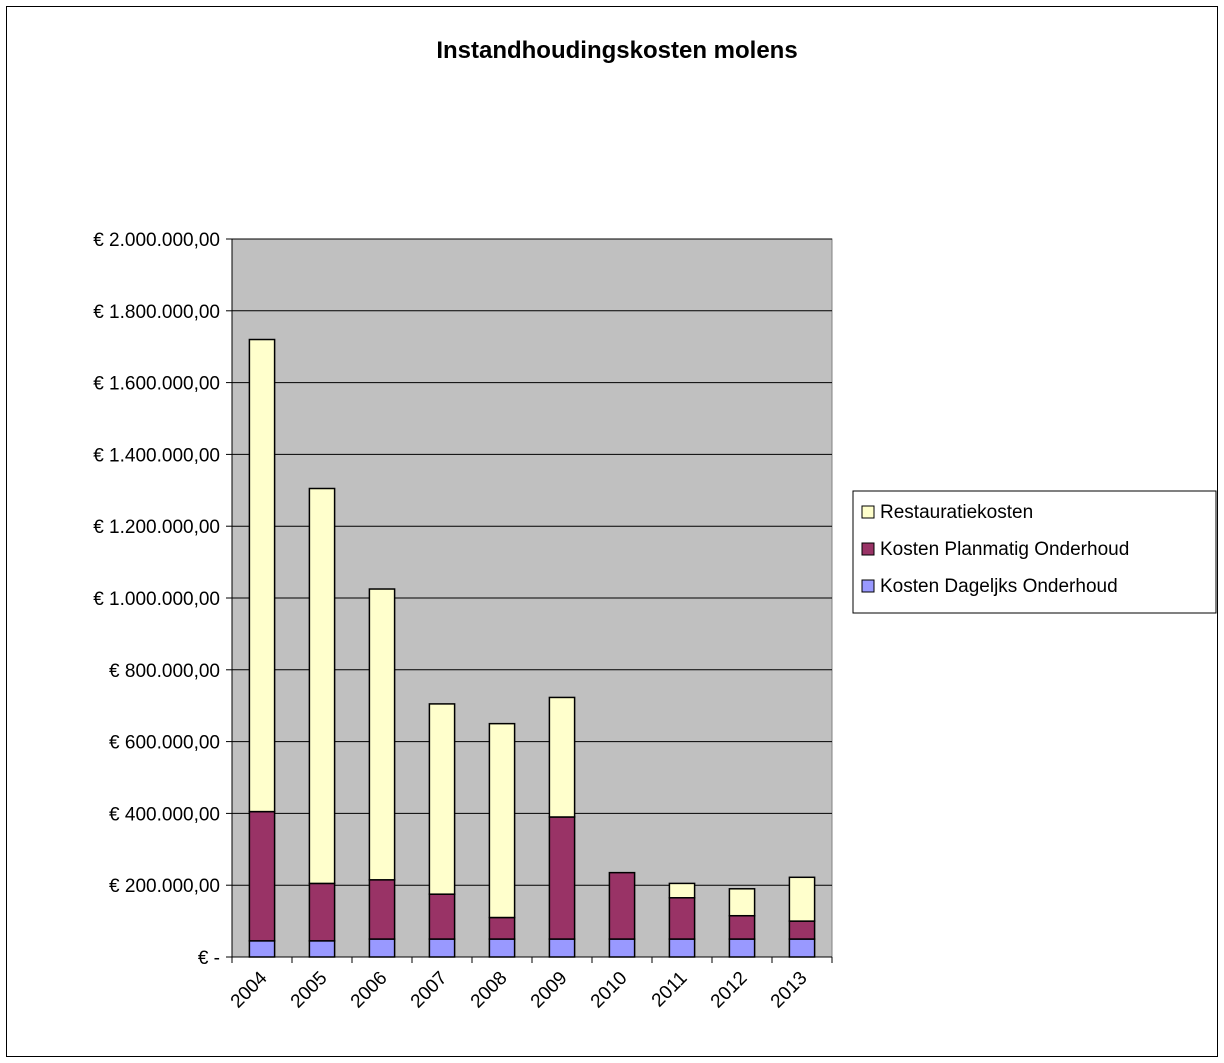  I want to click on x-tick-label: 2005, so click(309, 990).